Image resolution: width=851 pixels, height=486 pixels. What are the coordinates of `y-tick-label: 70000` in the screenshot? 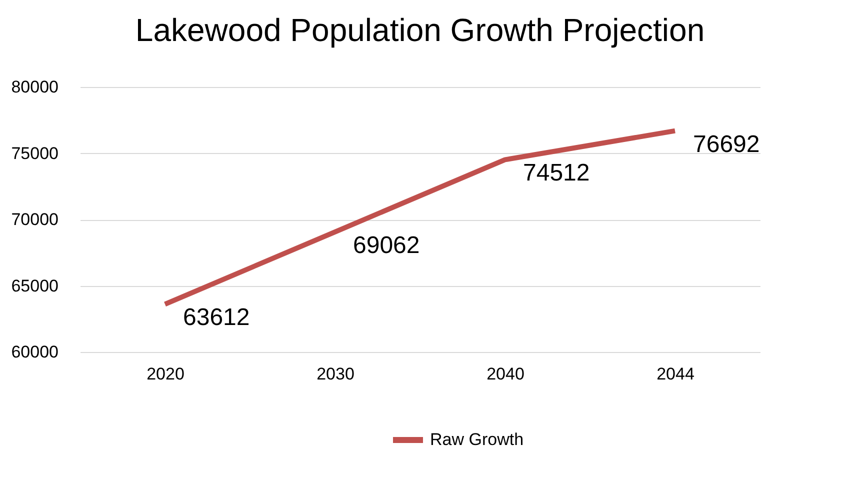 It's located at (34, 219).